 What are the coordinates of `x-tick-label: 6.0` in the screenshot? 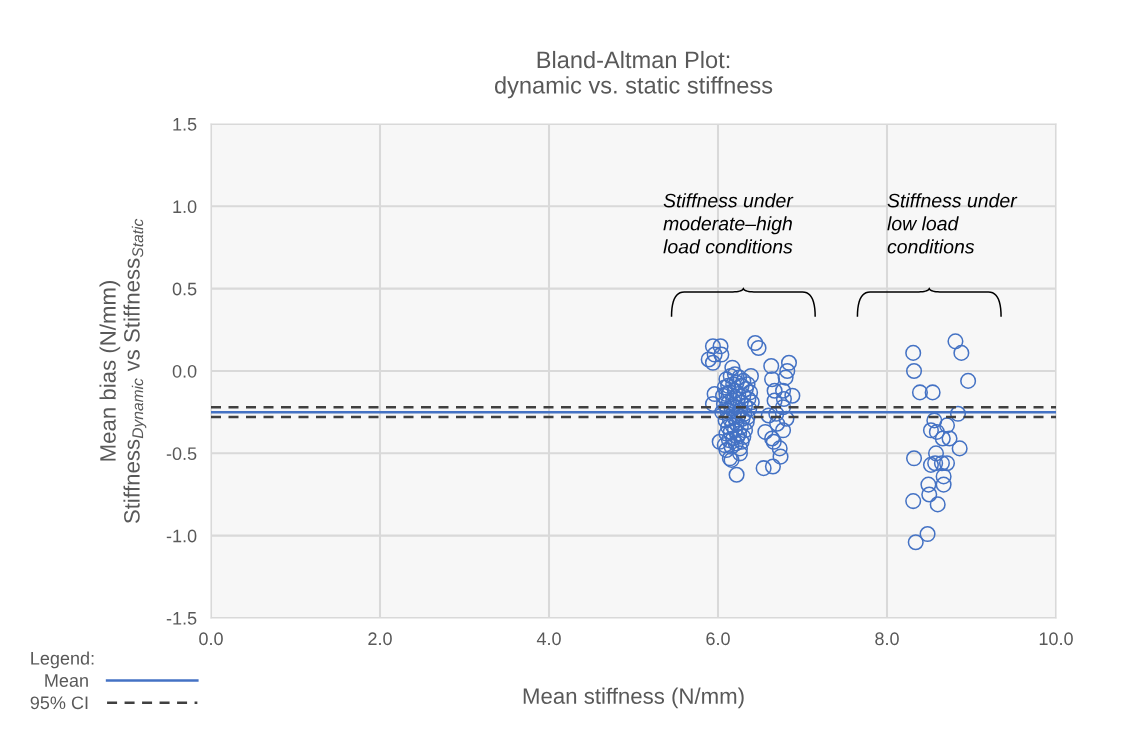 It's located at (718, 639).